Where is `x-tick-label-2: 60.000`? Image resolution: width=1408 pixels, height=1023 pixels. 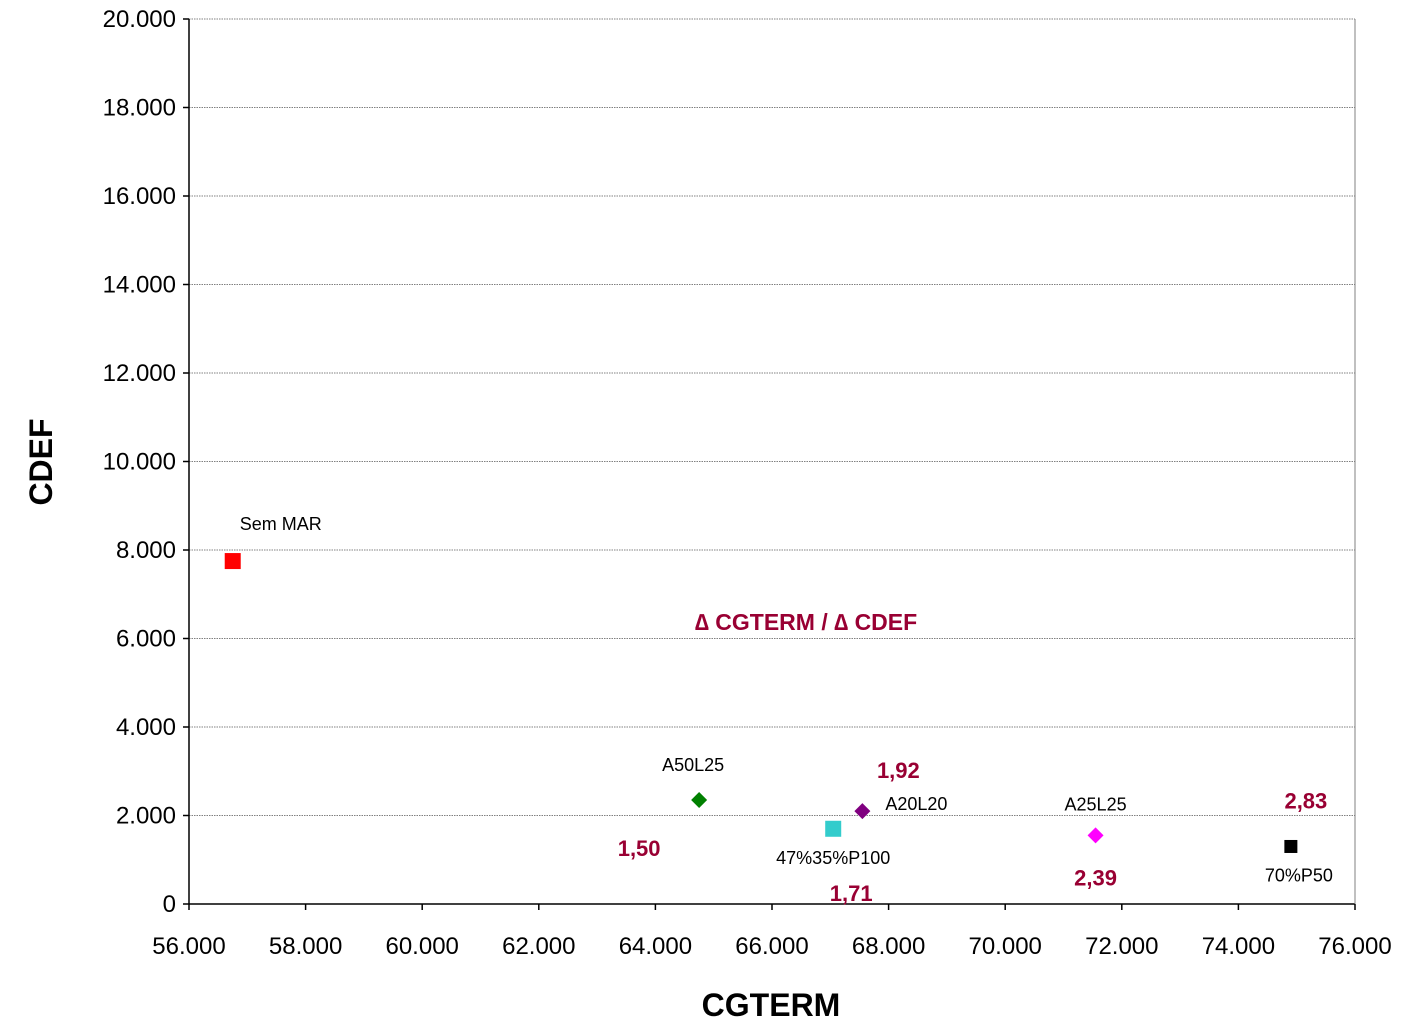
x-tick-label-2: 60.000 is located at coordinates (421, 946).